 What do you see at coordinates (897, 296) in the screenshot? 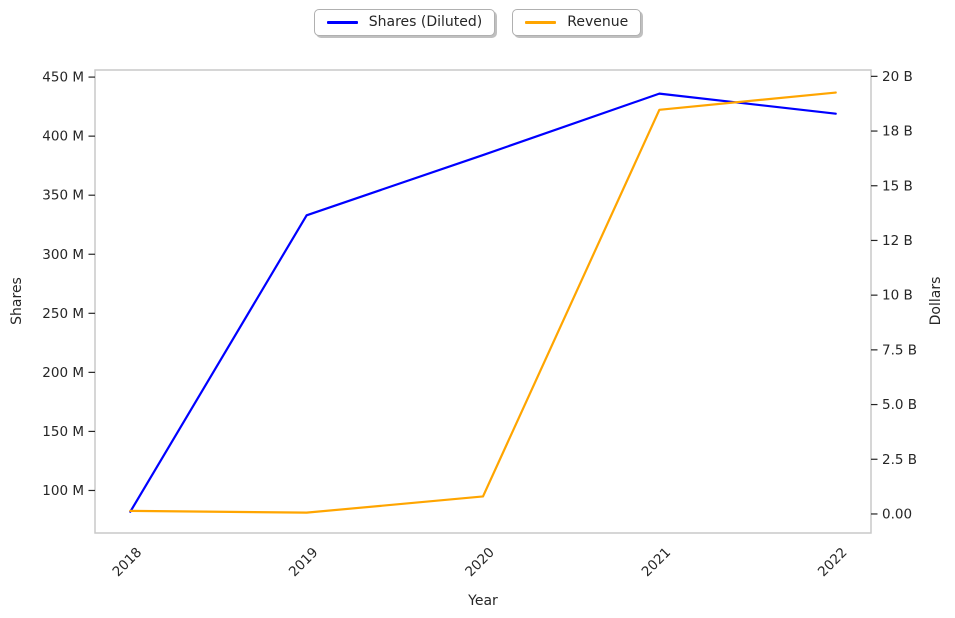
I see `right-y-tick-label: 10 B` at bounding box center [897, 296].